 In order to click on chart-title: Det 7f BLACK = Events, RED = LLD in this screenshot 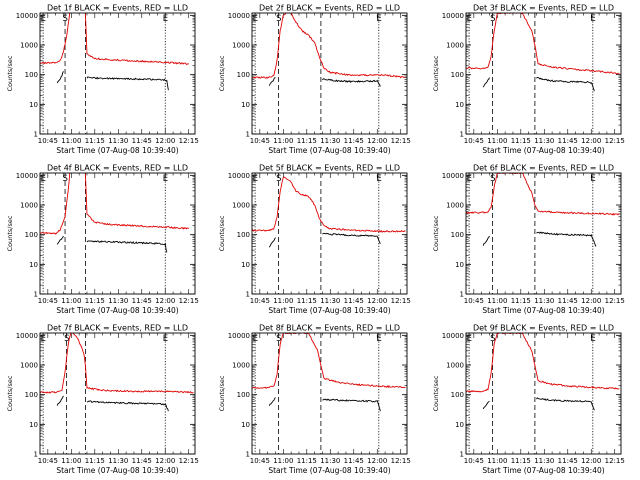, I will do `click(117, 328)`.